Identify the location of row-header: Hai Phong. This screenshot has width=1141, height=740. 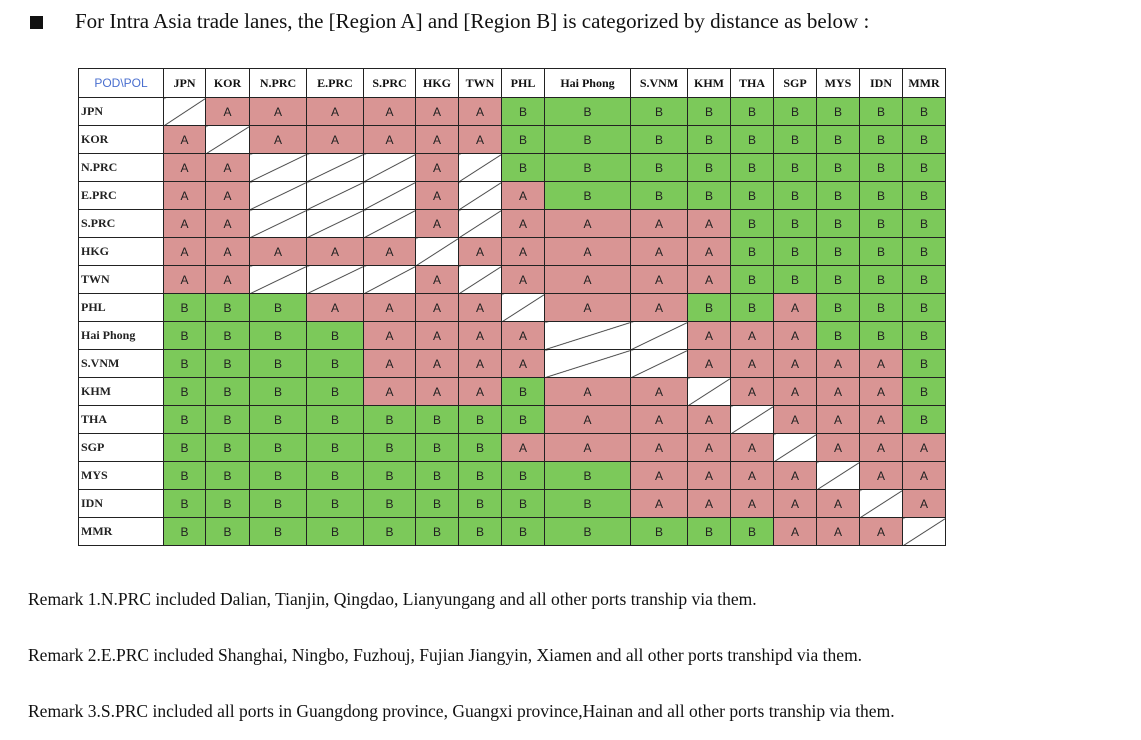
(121, 335).